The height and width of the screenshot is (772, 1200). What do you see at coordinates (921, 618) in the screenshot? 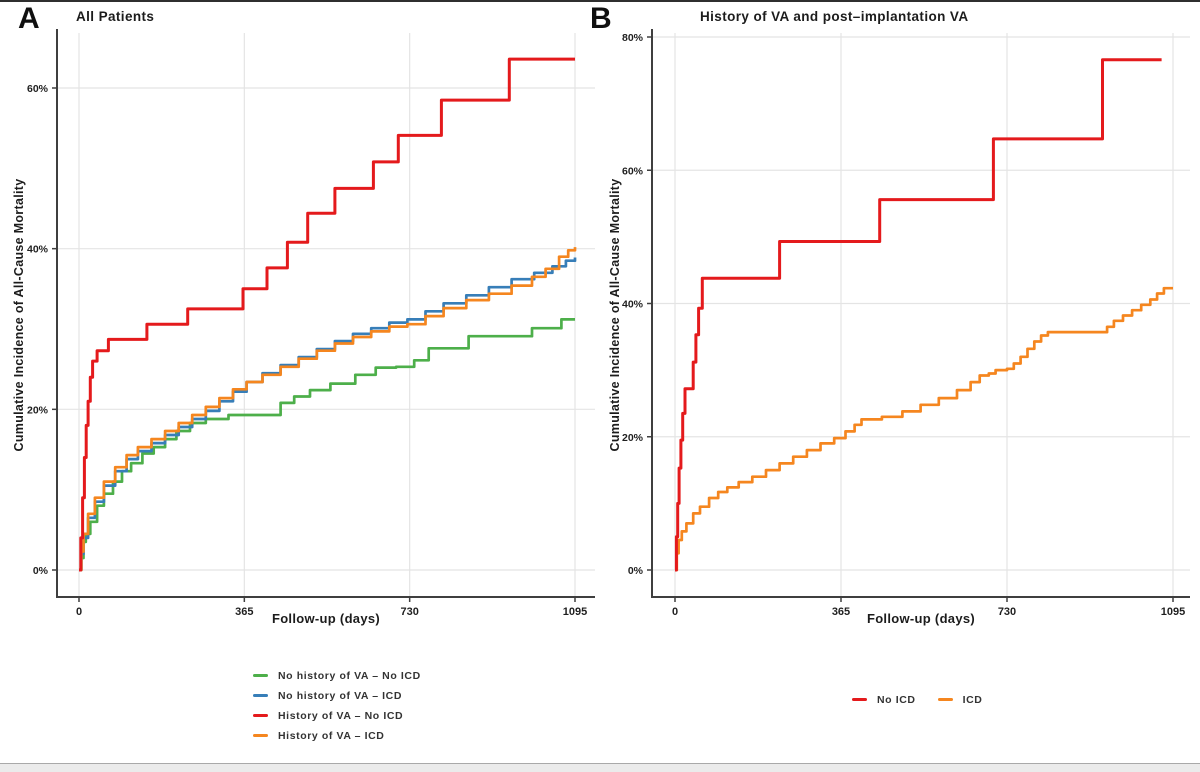
I see `panel-b-x-axis-label: Follow-up (days)` at bounding box center [921, 618].